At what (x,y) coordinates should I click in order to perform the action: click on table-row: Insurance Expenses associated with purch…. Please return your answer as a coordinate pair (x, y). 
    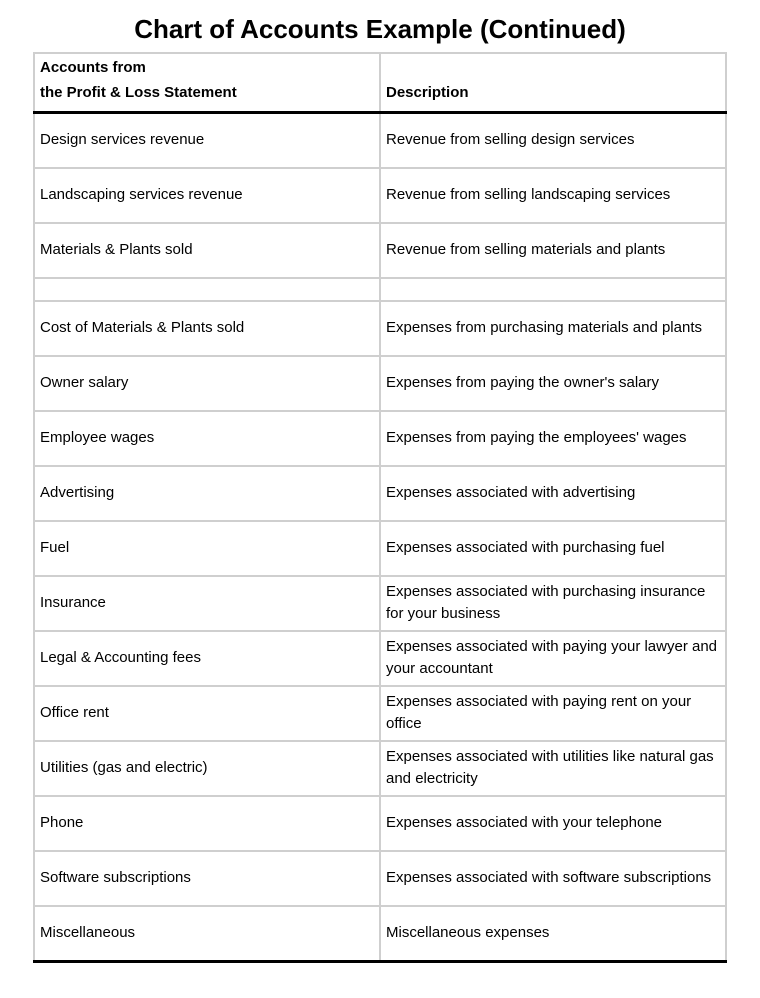
    Looking at the image, I should click on (380, 603).